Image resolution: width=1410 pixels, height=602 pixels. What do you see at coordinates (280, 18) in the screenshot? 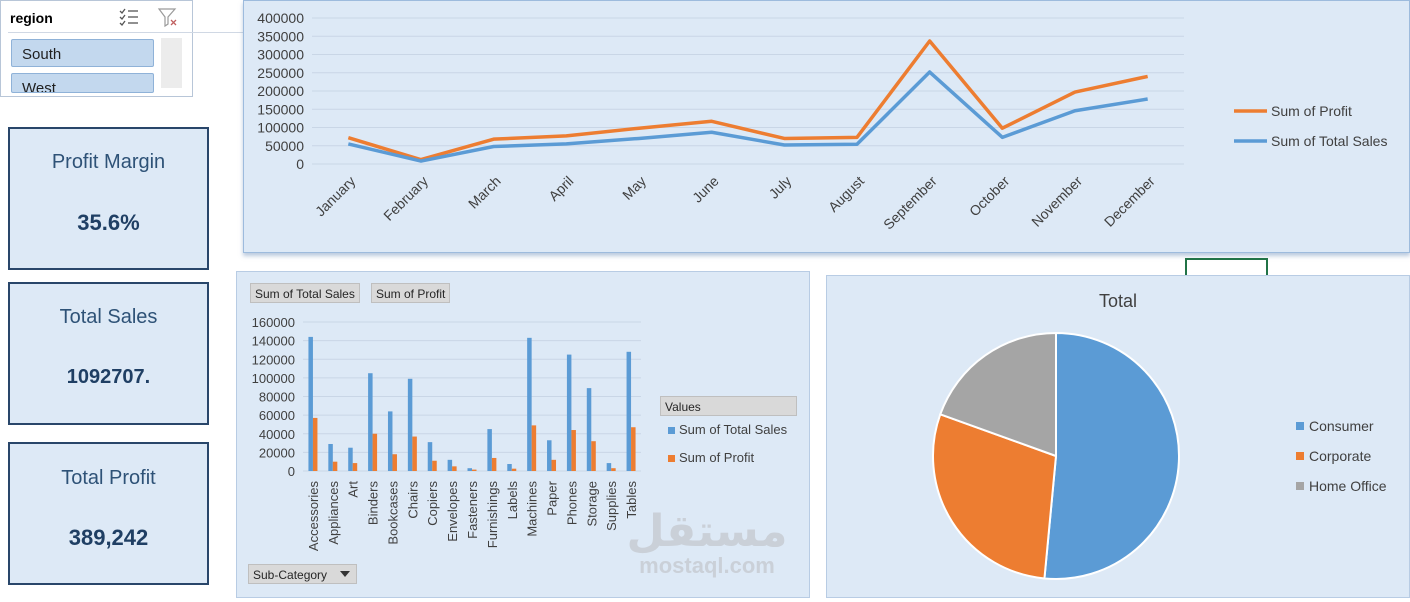
I see `y-tick-label: 400000` at bounding box center [280, 18].